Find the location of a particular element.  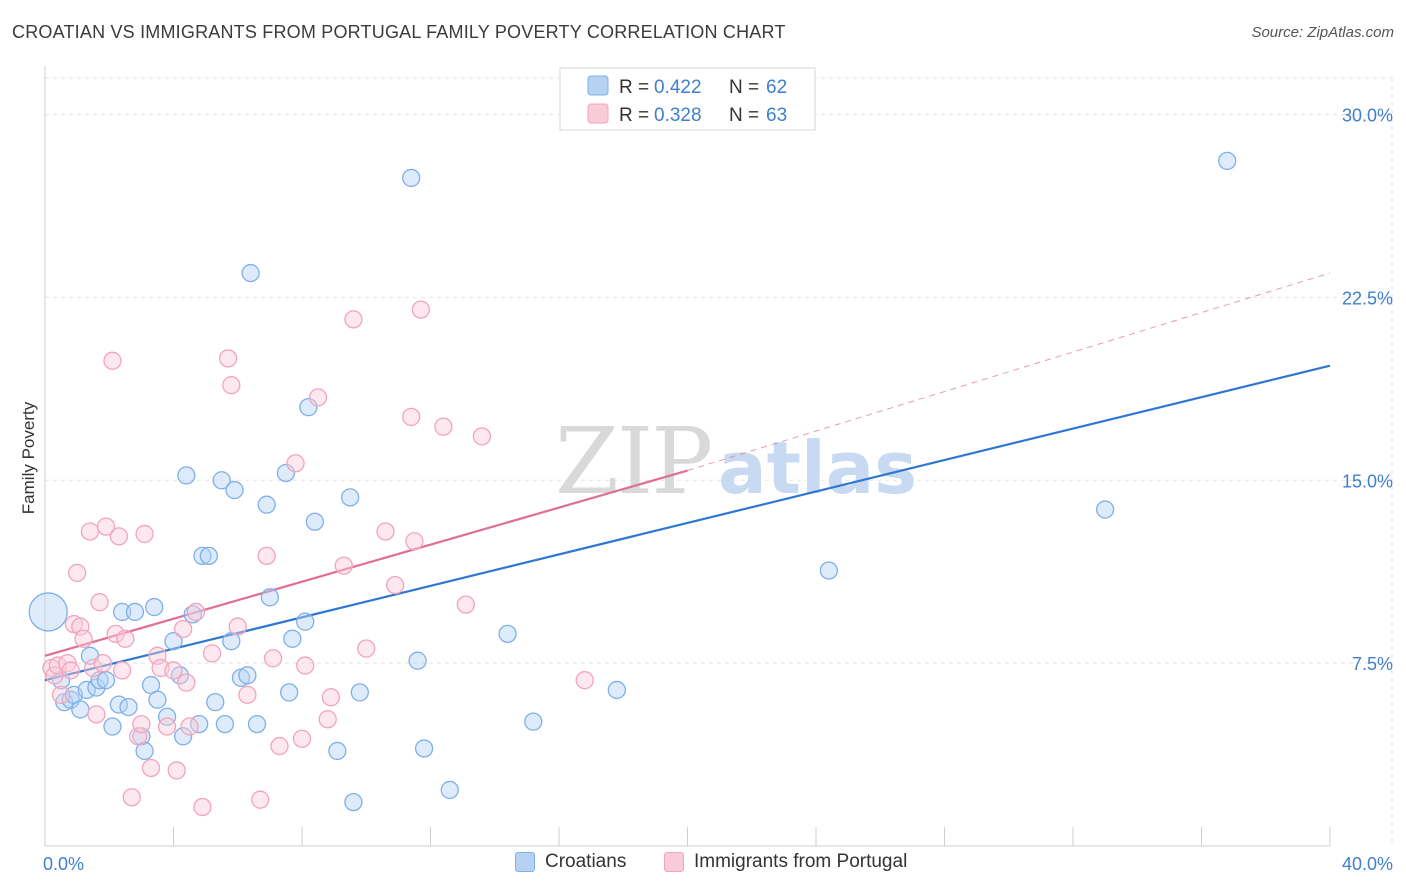

legend-item-croatians: Croatians is located at coordinates (570, 862).